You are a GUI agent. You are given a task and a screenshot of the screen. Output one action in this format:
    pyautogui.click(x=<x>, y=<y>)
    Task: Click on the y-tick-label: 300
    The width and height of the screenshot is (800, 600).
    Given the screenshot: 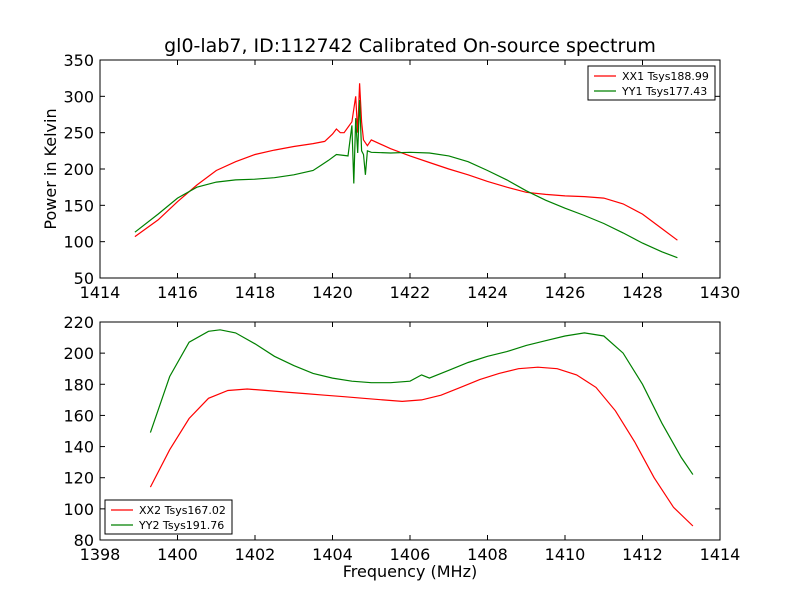 What is the action you would take?
    pyautogui.click(x=78, y=96)
    